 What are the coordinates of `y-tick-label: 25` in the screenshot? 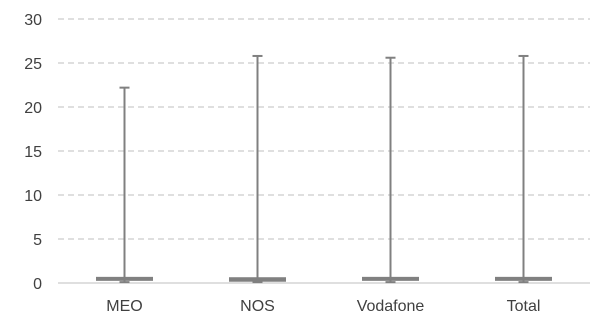 It's located at (33, 64).